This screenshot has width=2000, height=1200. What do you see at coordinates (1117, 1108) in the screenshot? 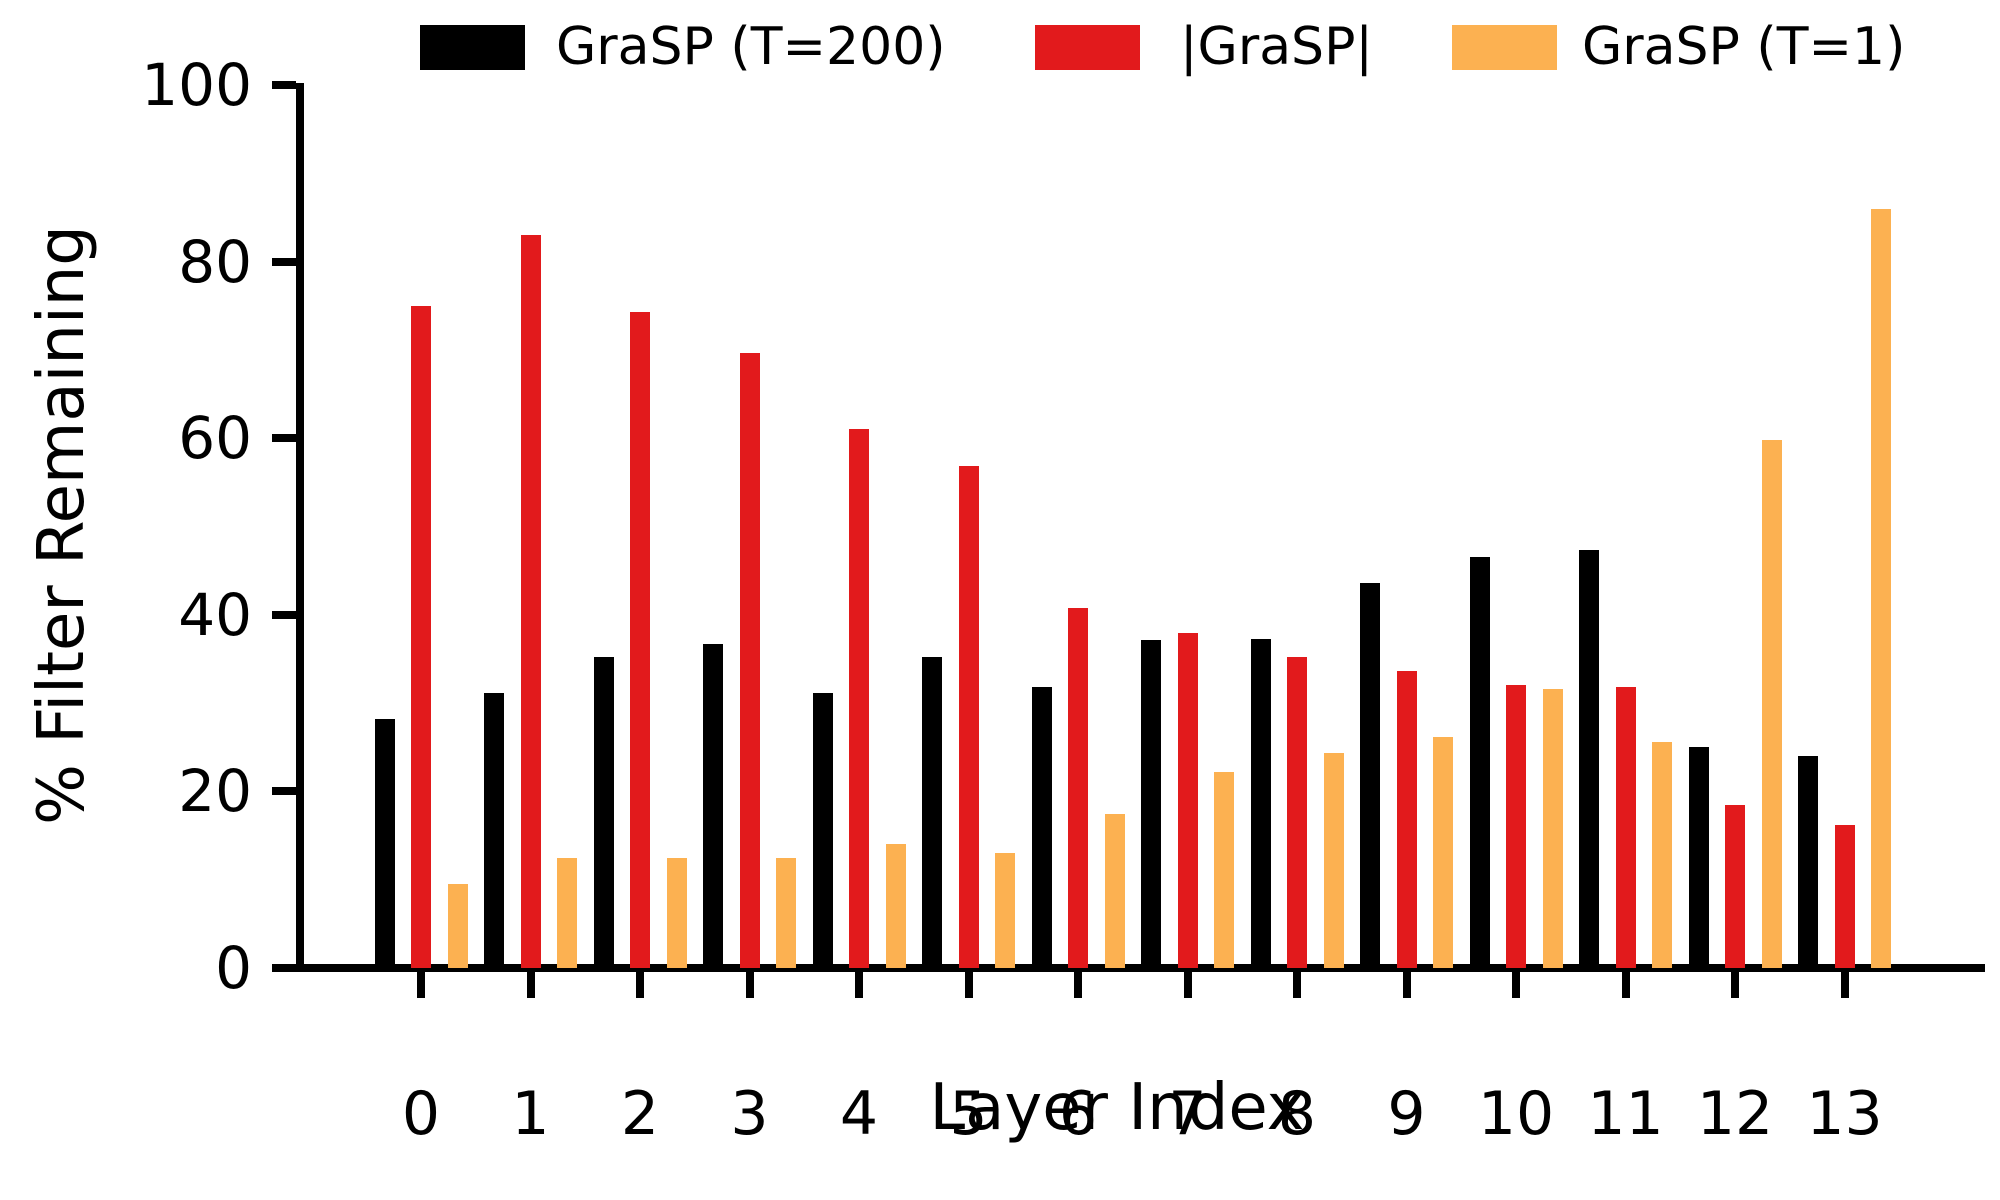
I see `x-axis-label: Layer Index` at bounding box center [1117, 1108].